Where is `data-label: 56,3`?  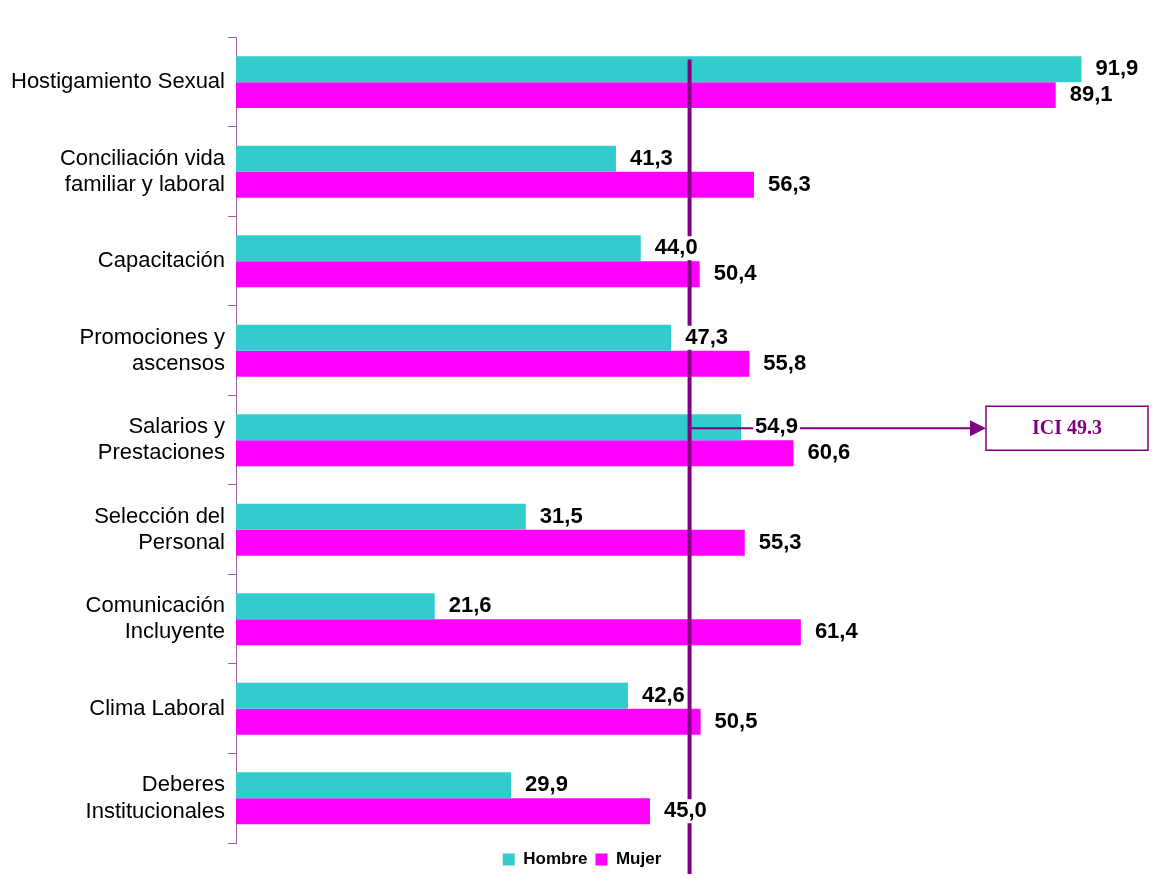
data-label: 56,3 is located at coordinates (789, 183).